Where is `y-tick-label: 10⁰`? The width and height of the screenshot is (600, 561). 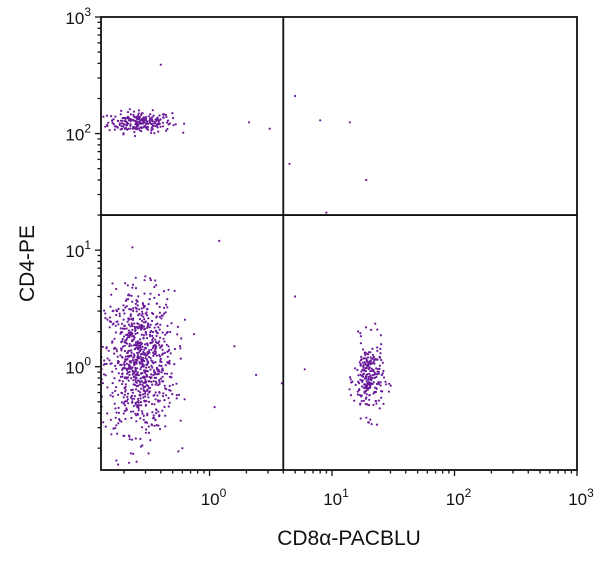
y-tick-label: 10⁰ is located at coordinates (78, 366).